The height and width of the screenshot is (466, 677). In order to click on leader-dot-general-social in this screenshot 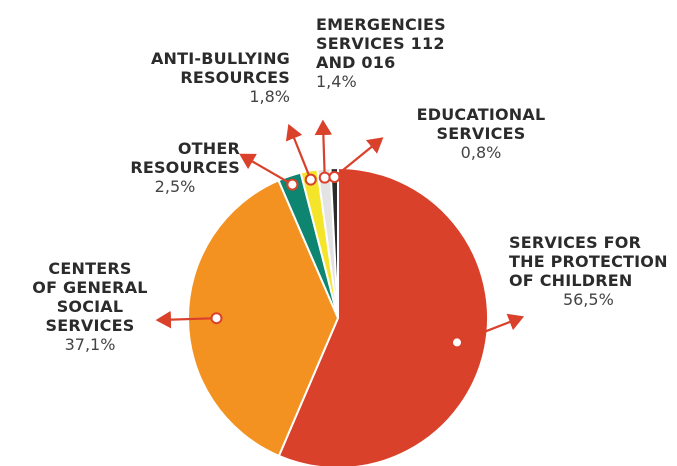, I will do `click(216, 318)`.